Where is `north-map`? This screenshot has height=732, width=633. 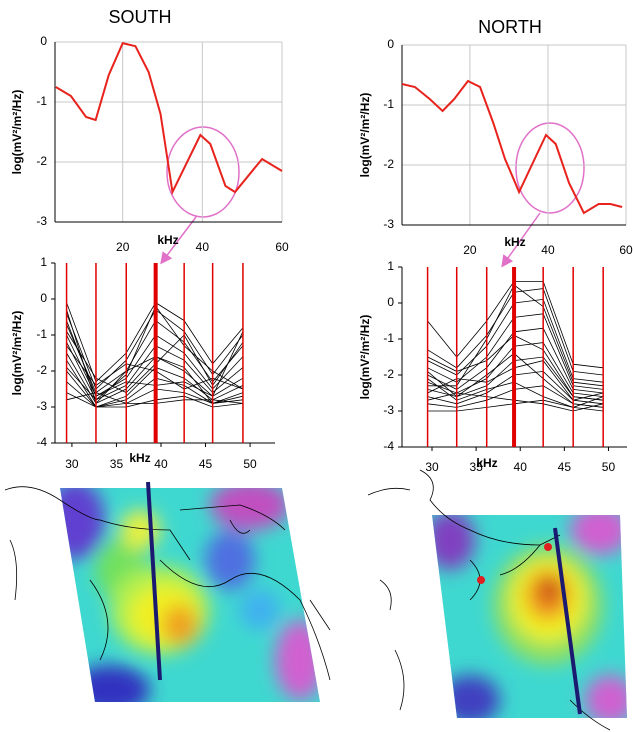
north-map is located at coordinates (497, 600).